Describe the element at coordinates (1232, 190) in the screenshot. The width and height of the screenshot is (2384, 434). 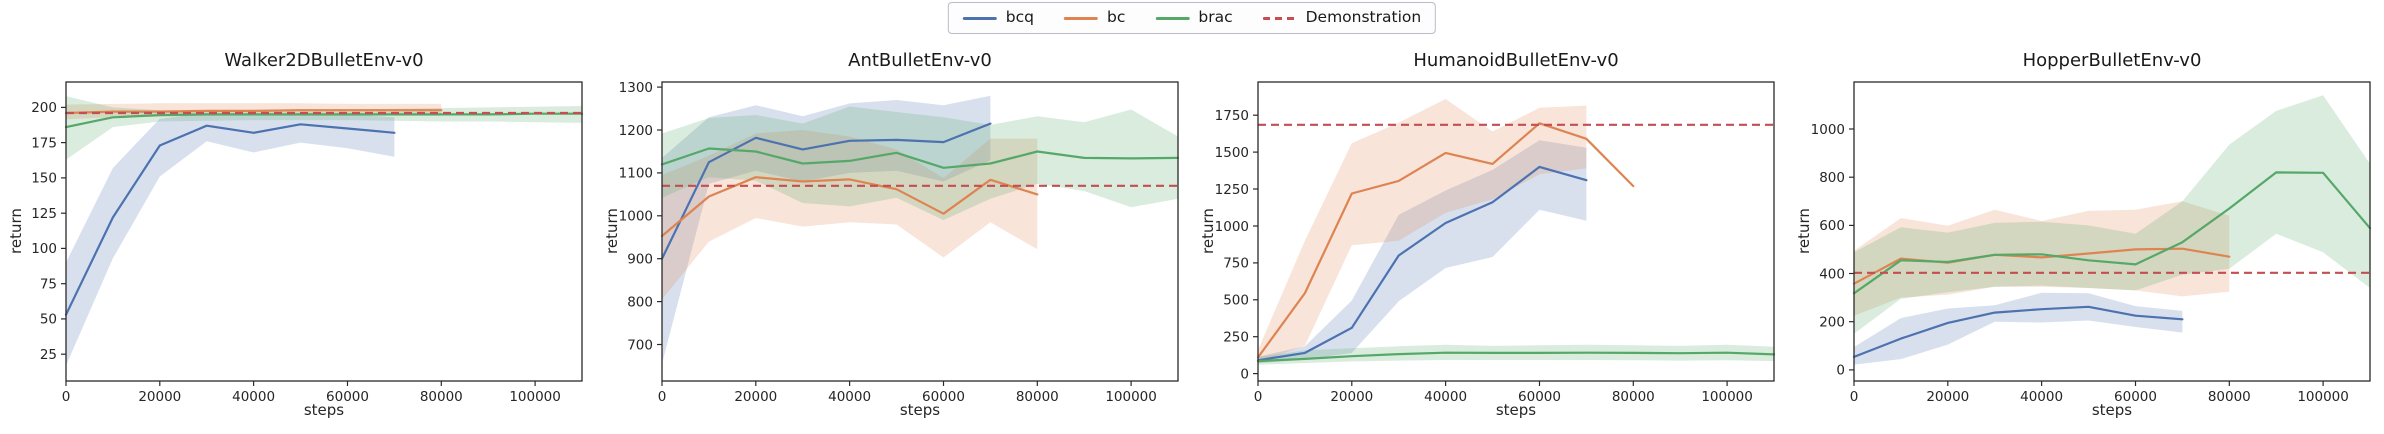
I see `y-tick-label: 1250` at that location.